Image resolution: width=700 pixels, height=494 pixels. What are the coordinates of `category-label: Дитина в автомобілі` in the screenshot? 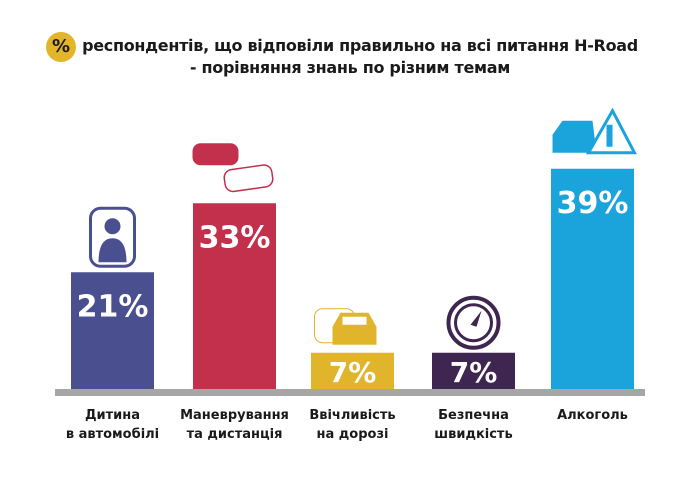 It's located at (112, 425).